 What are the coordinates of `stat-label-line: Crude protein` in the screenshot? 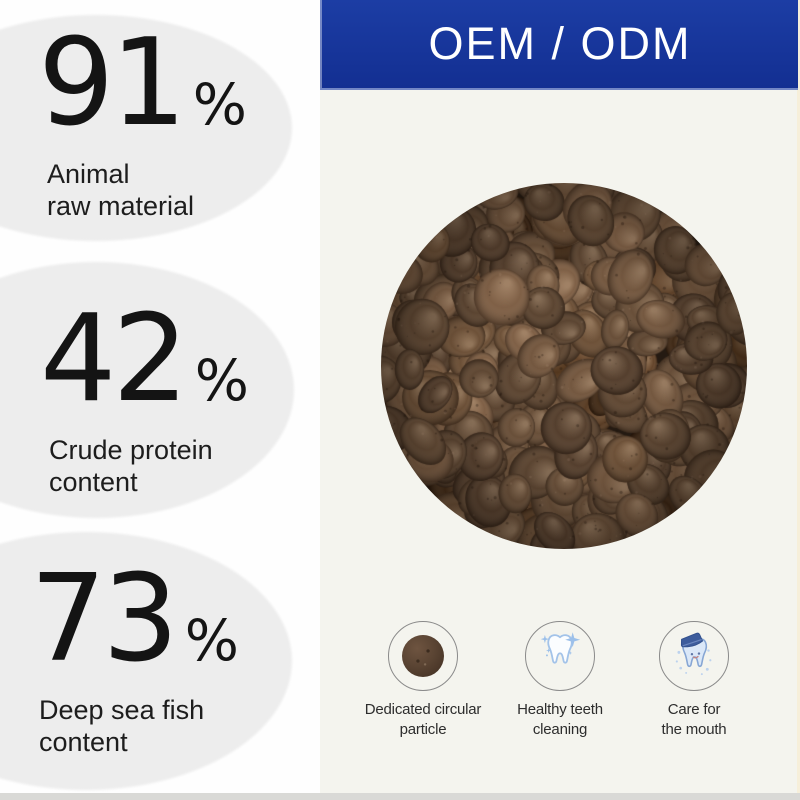 It's located at (131, 450).